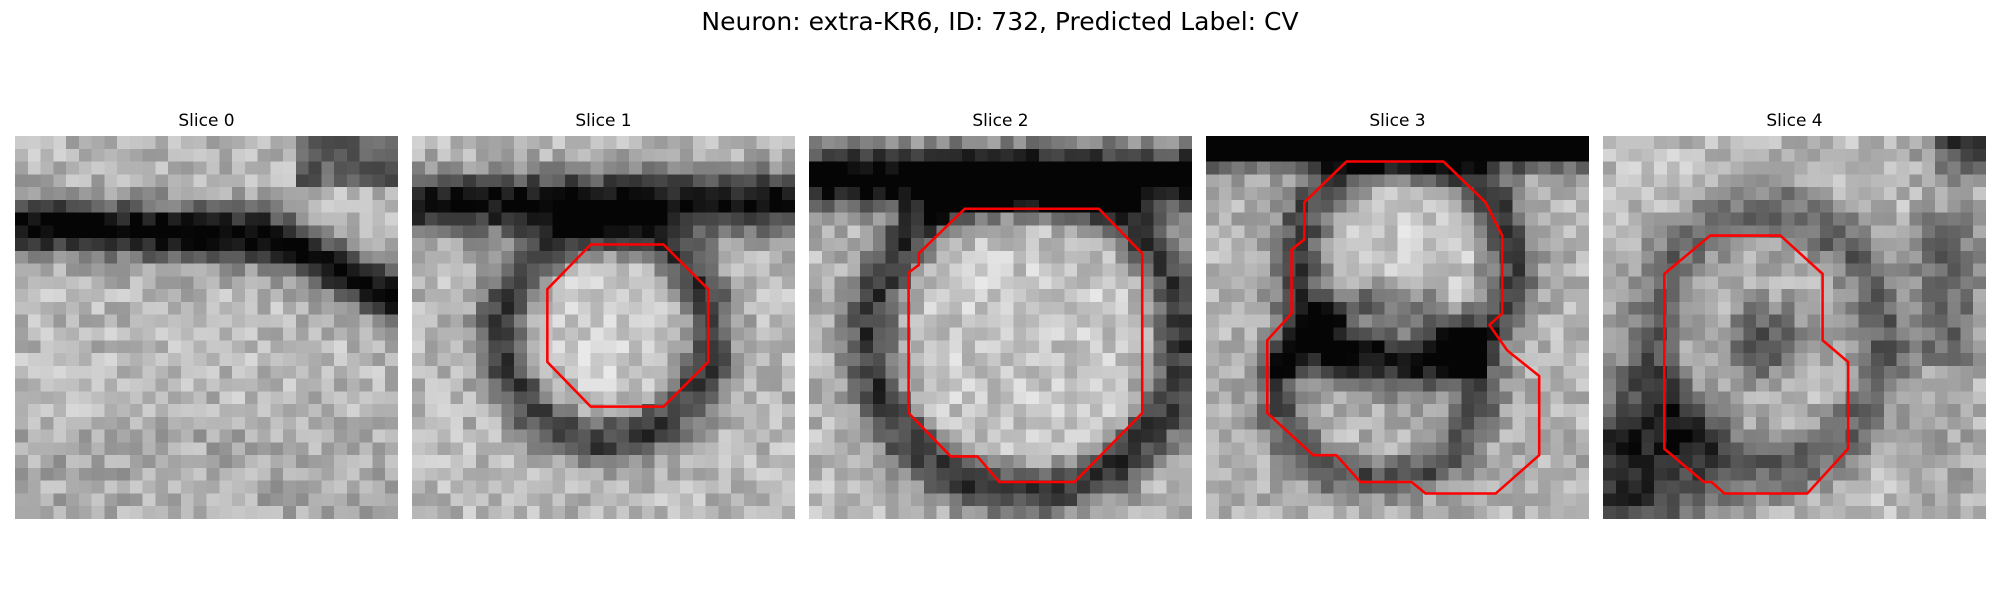  Describe the element at coordinates (1794, 121) in the screenshot. I see `slice-title: Slice 4` at that location.